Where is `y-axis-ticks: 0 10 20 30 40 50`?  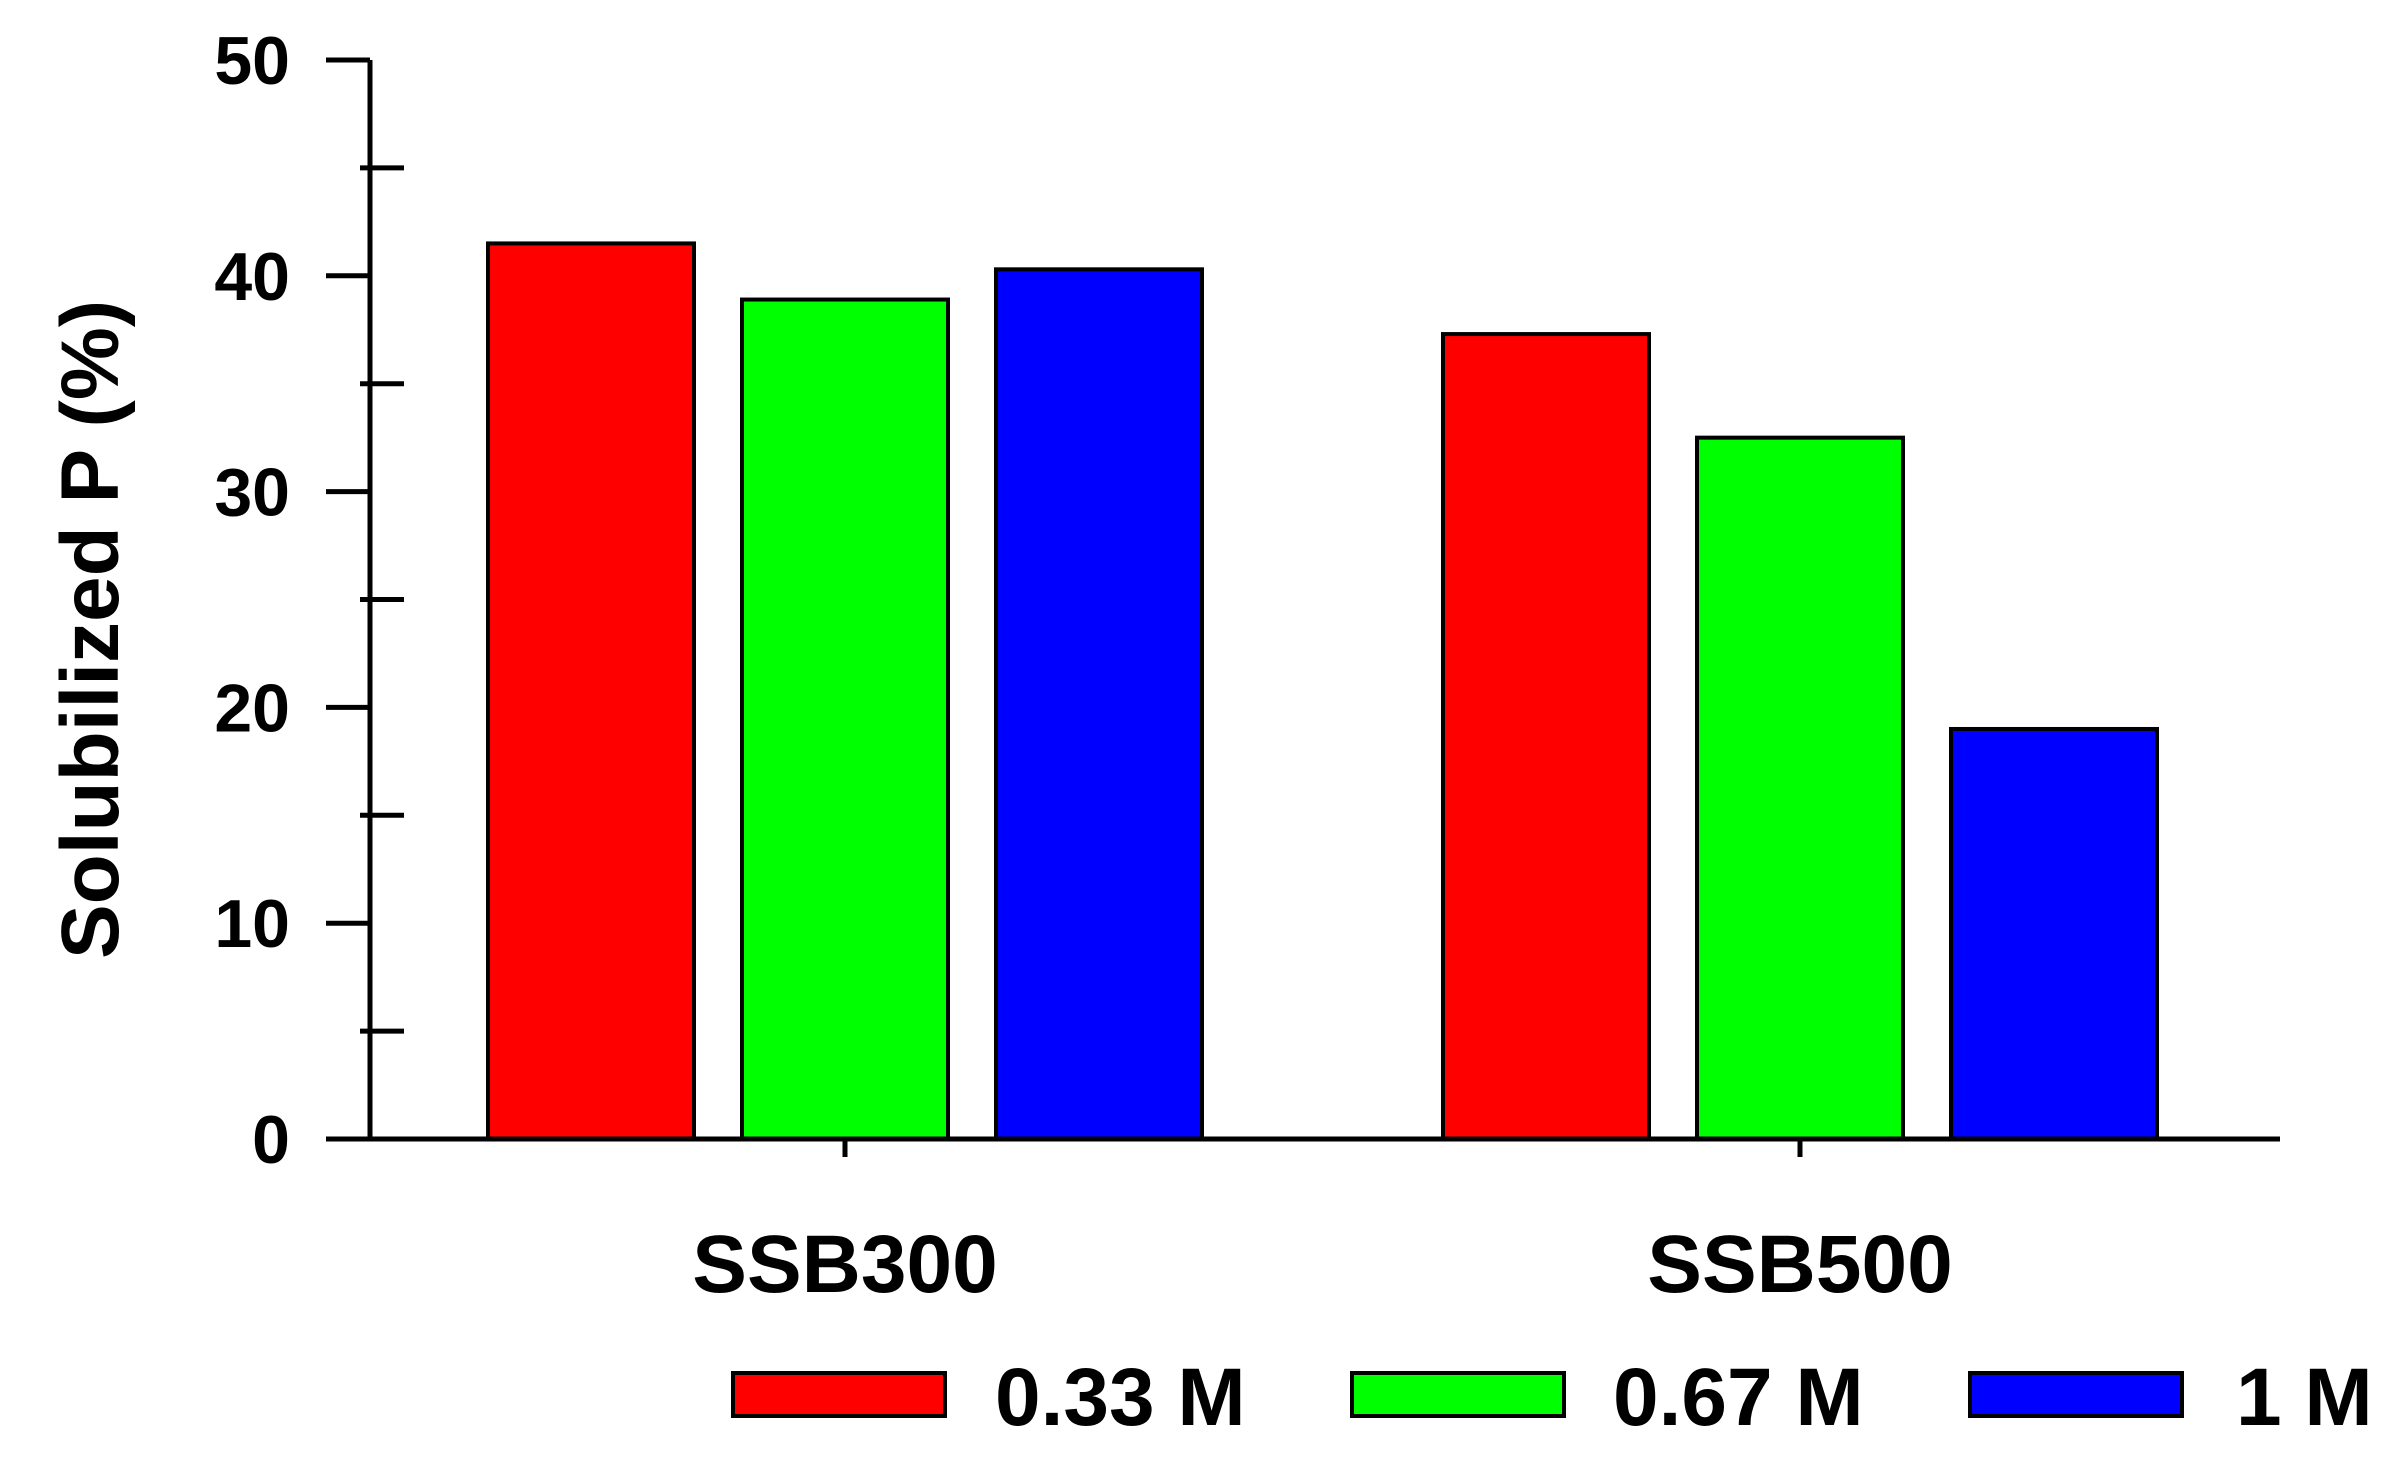
y-axis-ticks: 0 10 20 30 40 50 is located at coordinates (309, 600).